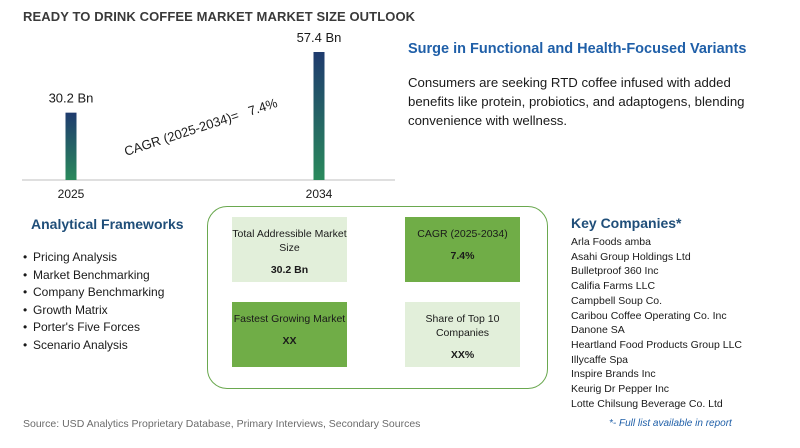 The width and height of the screenshot is (800, 448). I want to click on cagr-card: CAGR (2025-2034) 7.4%, so click(462, 249).